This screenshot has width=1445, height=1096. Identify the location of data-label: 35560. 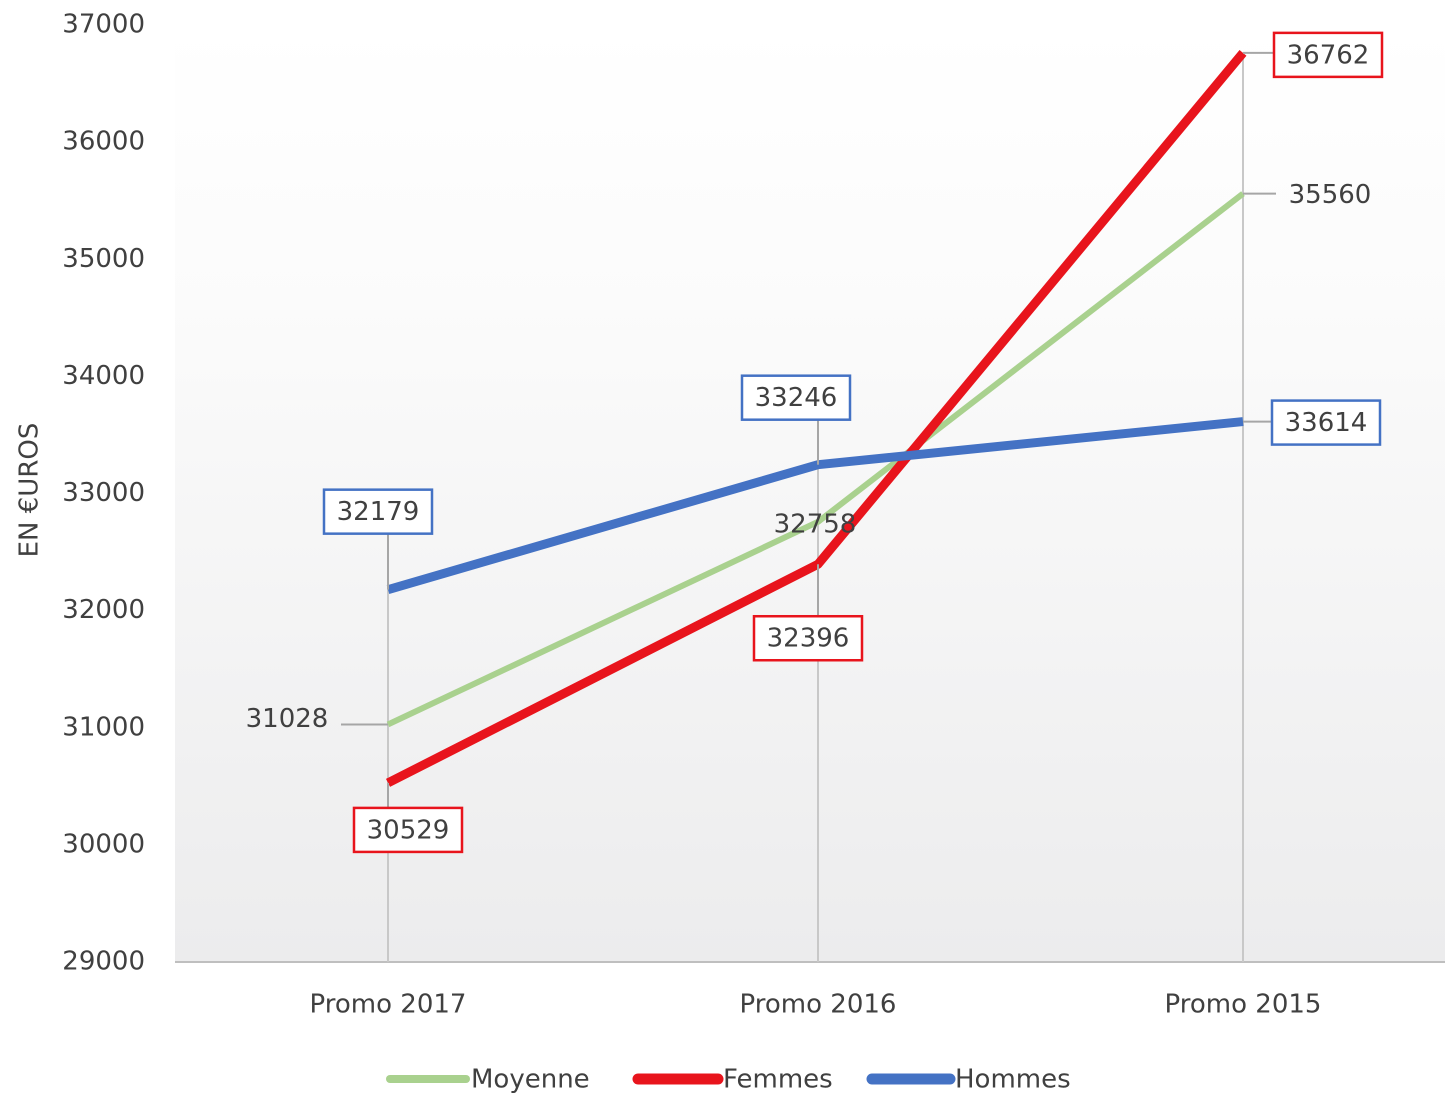
(1330, 195).